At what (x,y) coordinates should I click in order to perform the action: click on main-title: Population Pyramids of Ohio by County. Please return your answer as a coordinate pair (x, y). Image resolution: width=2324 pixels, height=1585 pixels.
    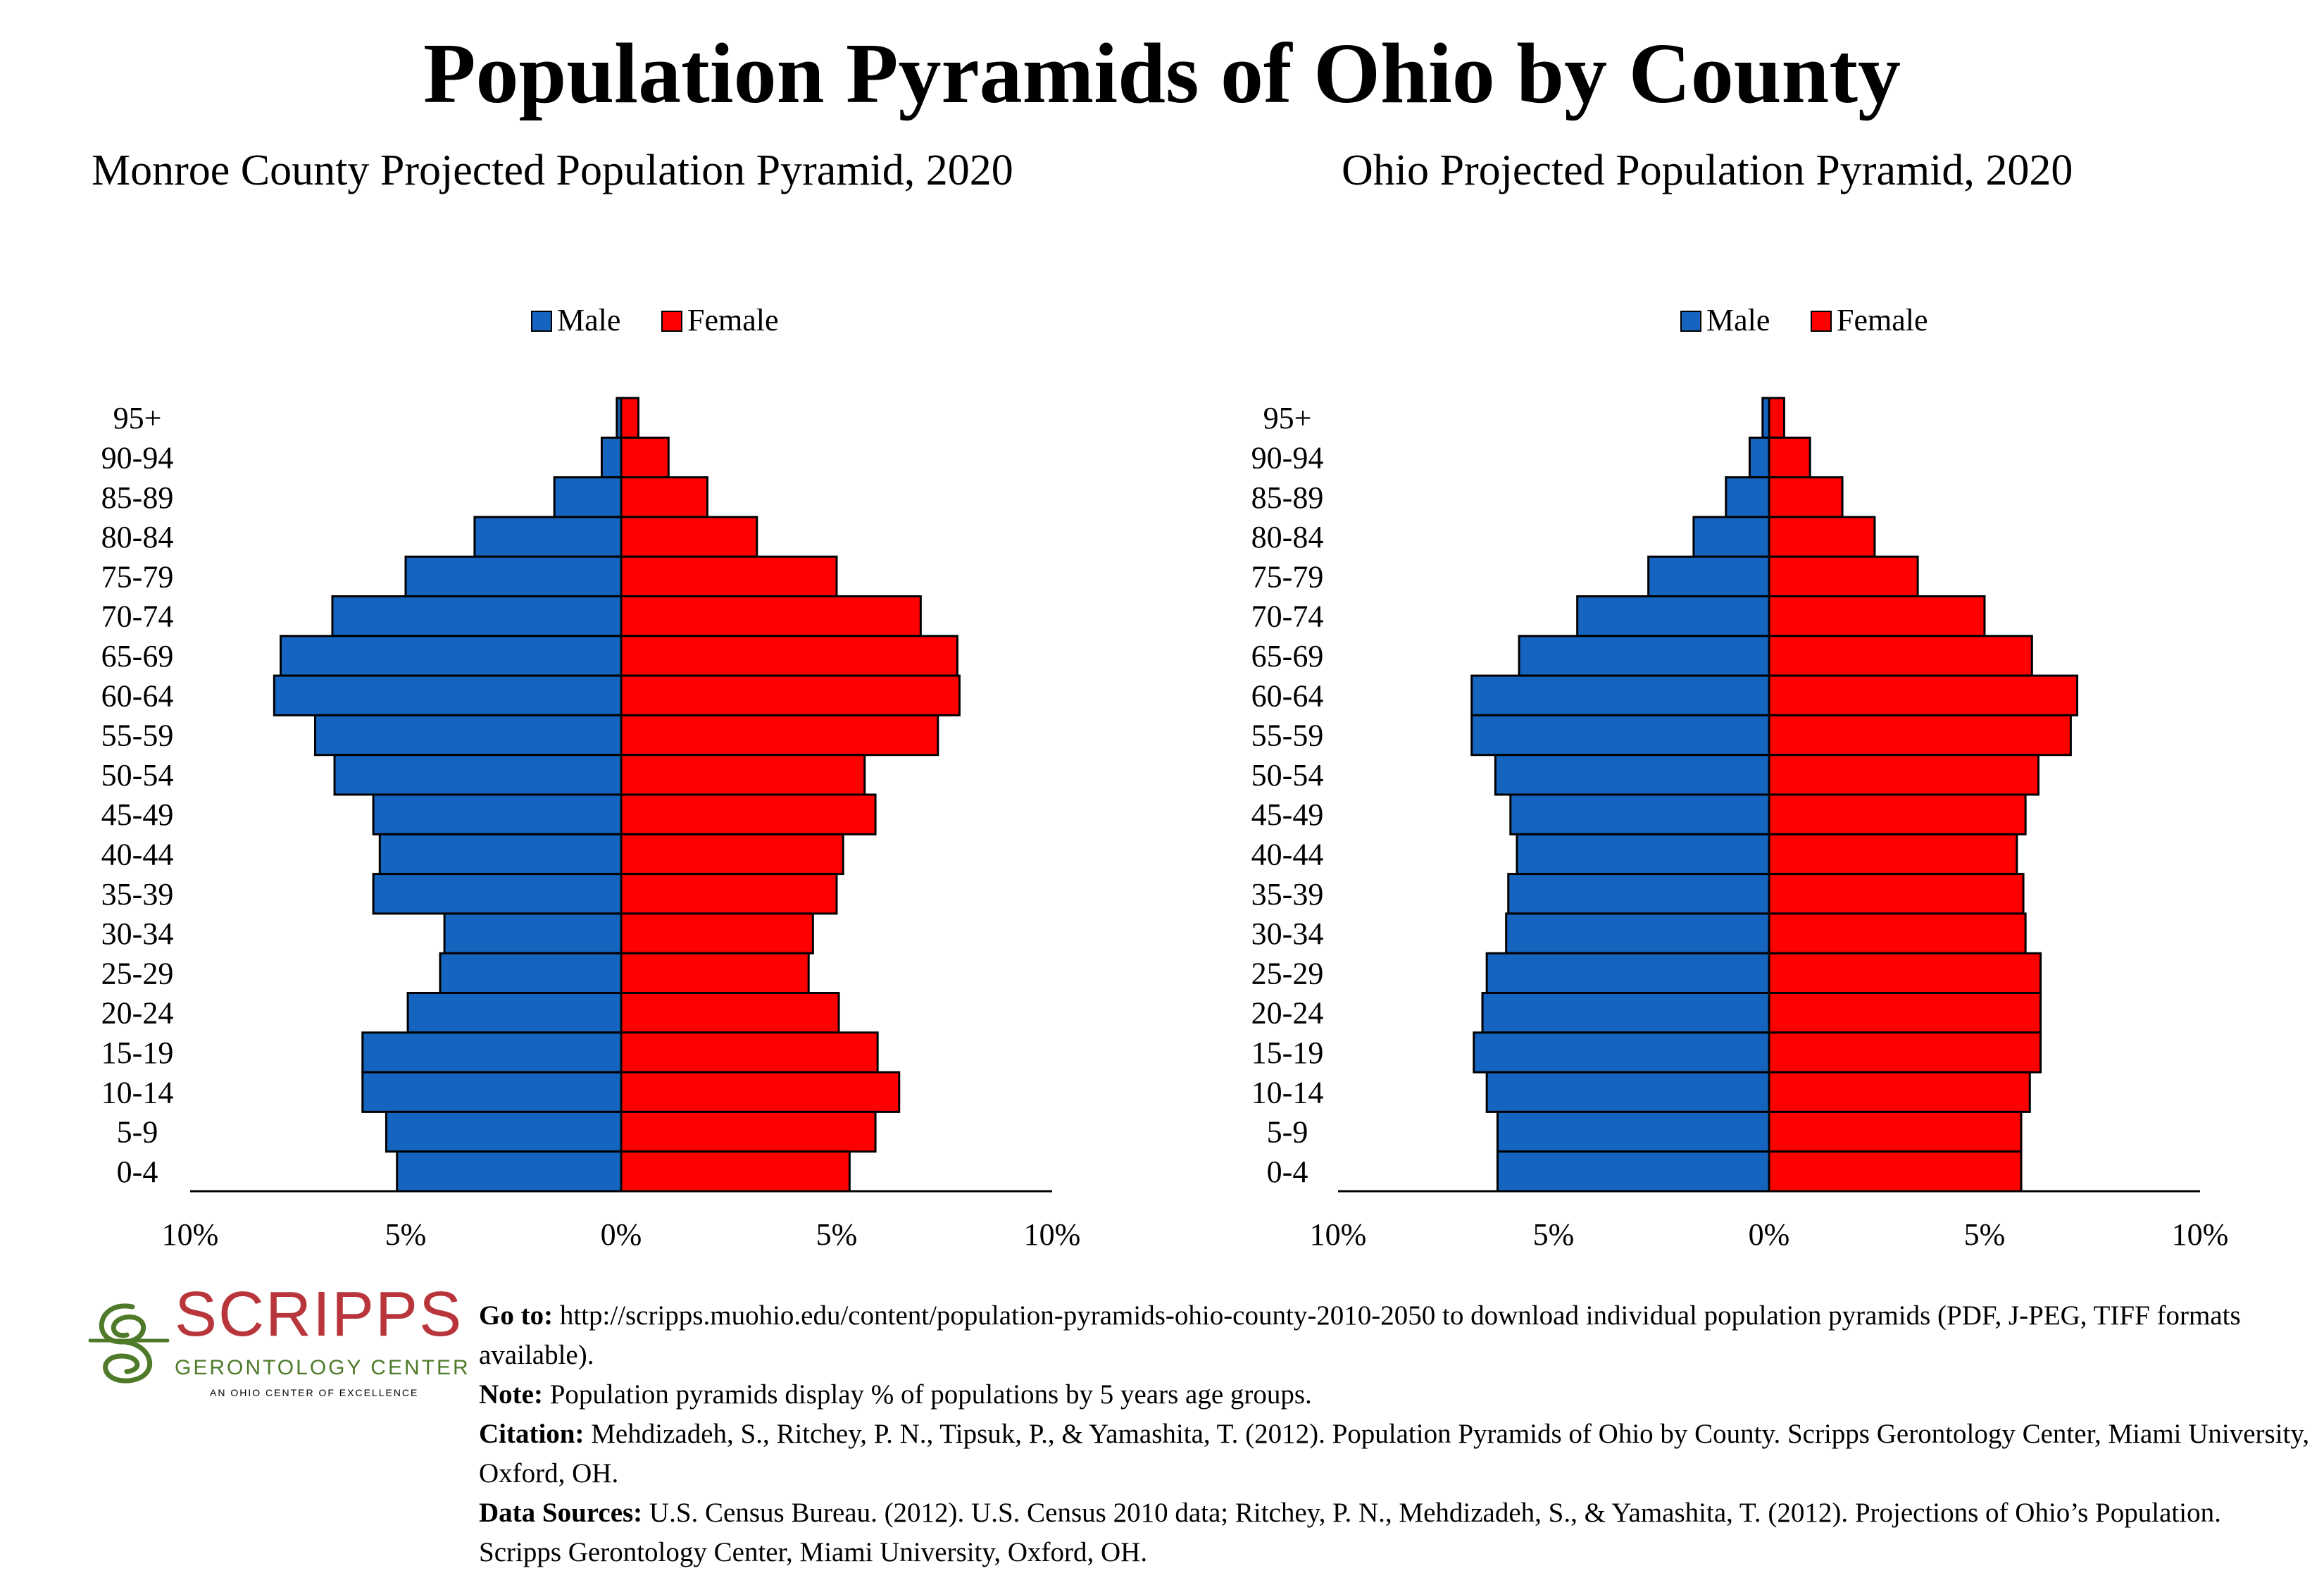
    Looking at the image, I should click on (1162, 73).